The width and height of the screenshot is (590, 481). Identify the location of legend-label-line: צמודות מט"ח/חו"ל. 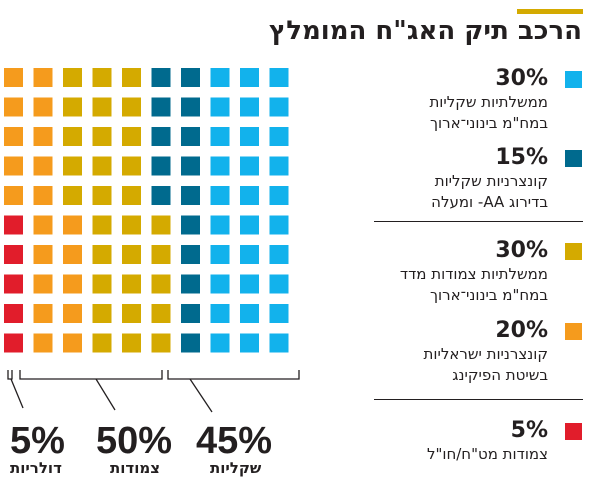
(487, 454).